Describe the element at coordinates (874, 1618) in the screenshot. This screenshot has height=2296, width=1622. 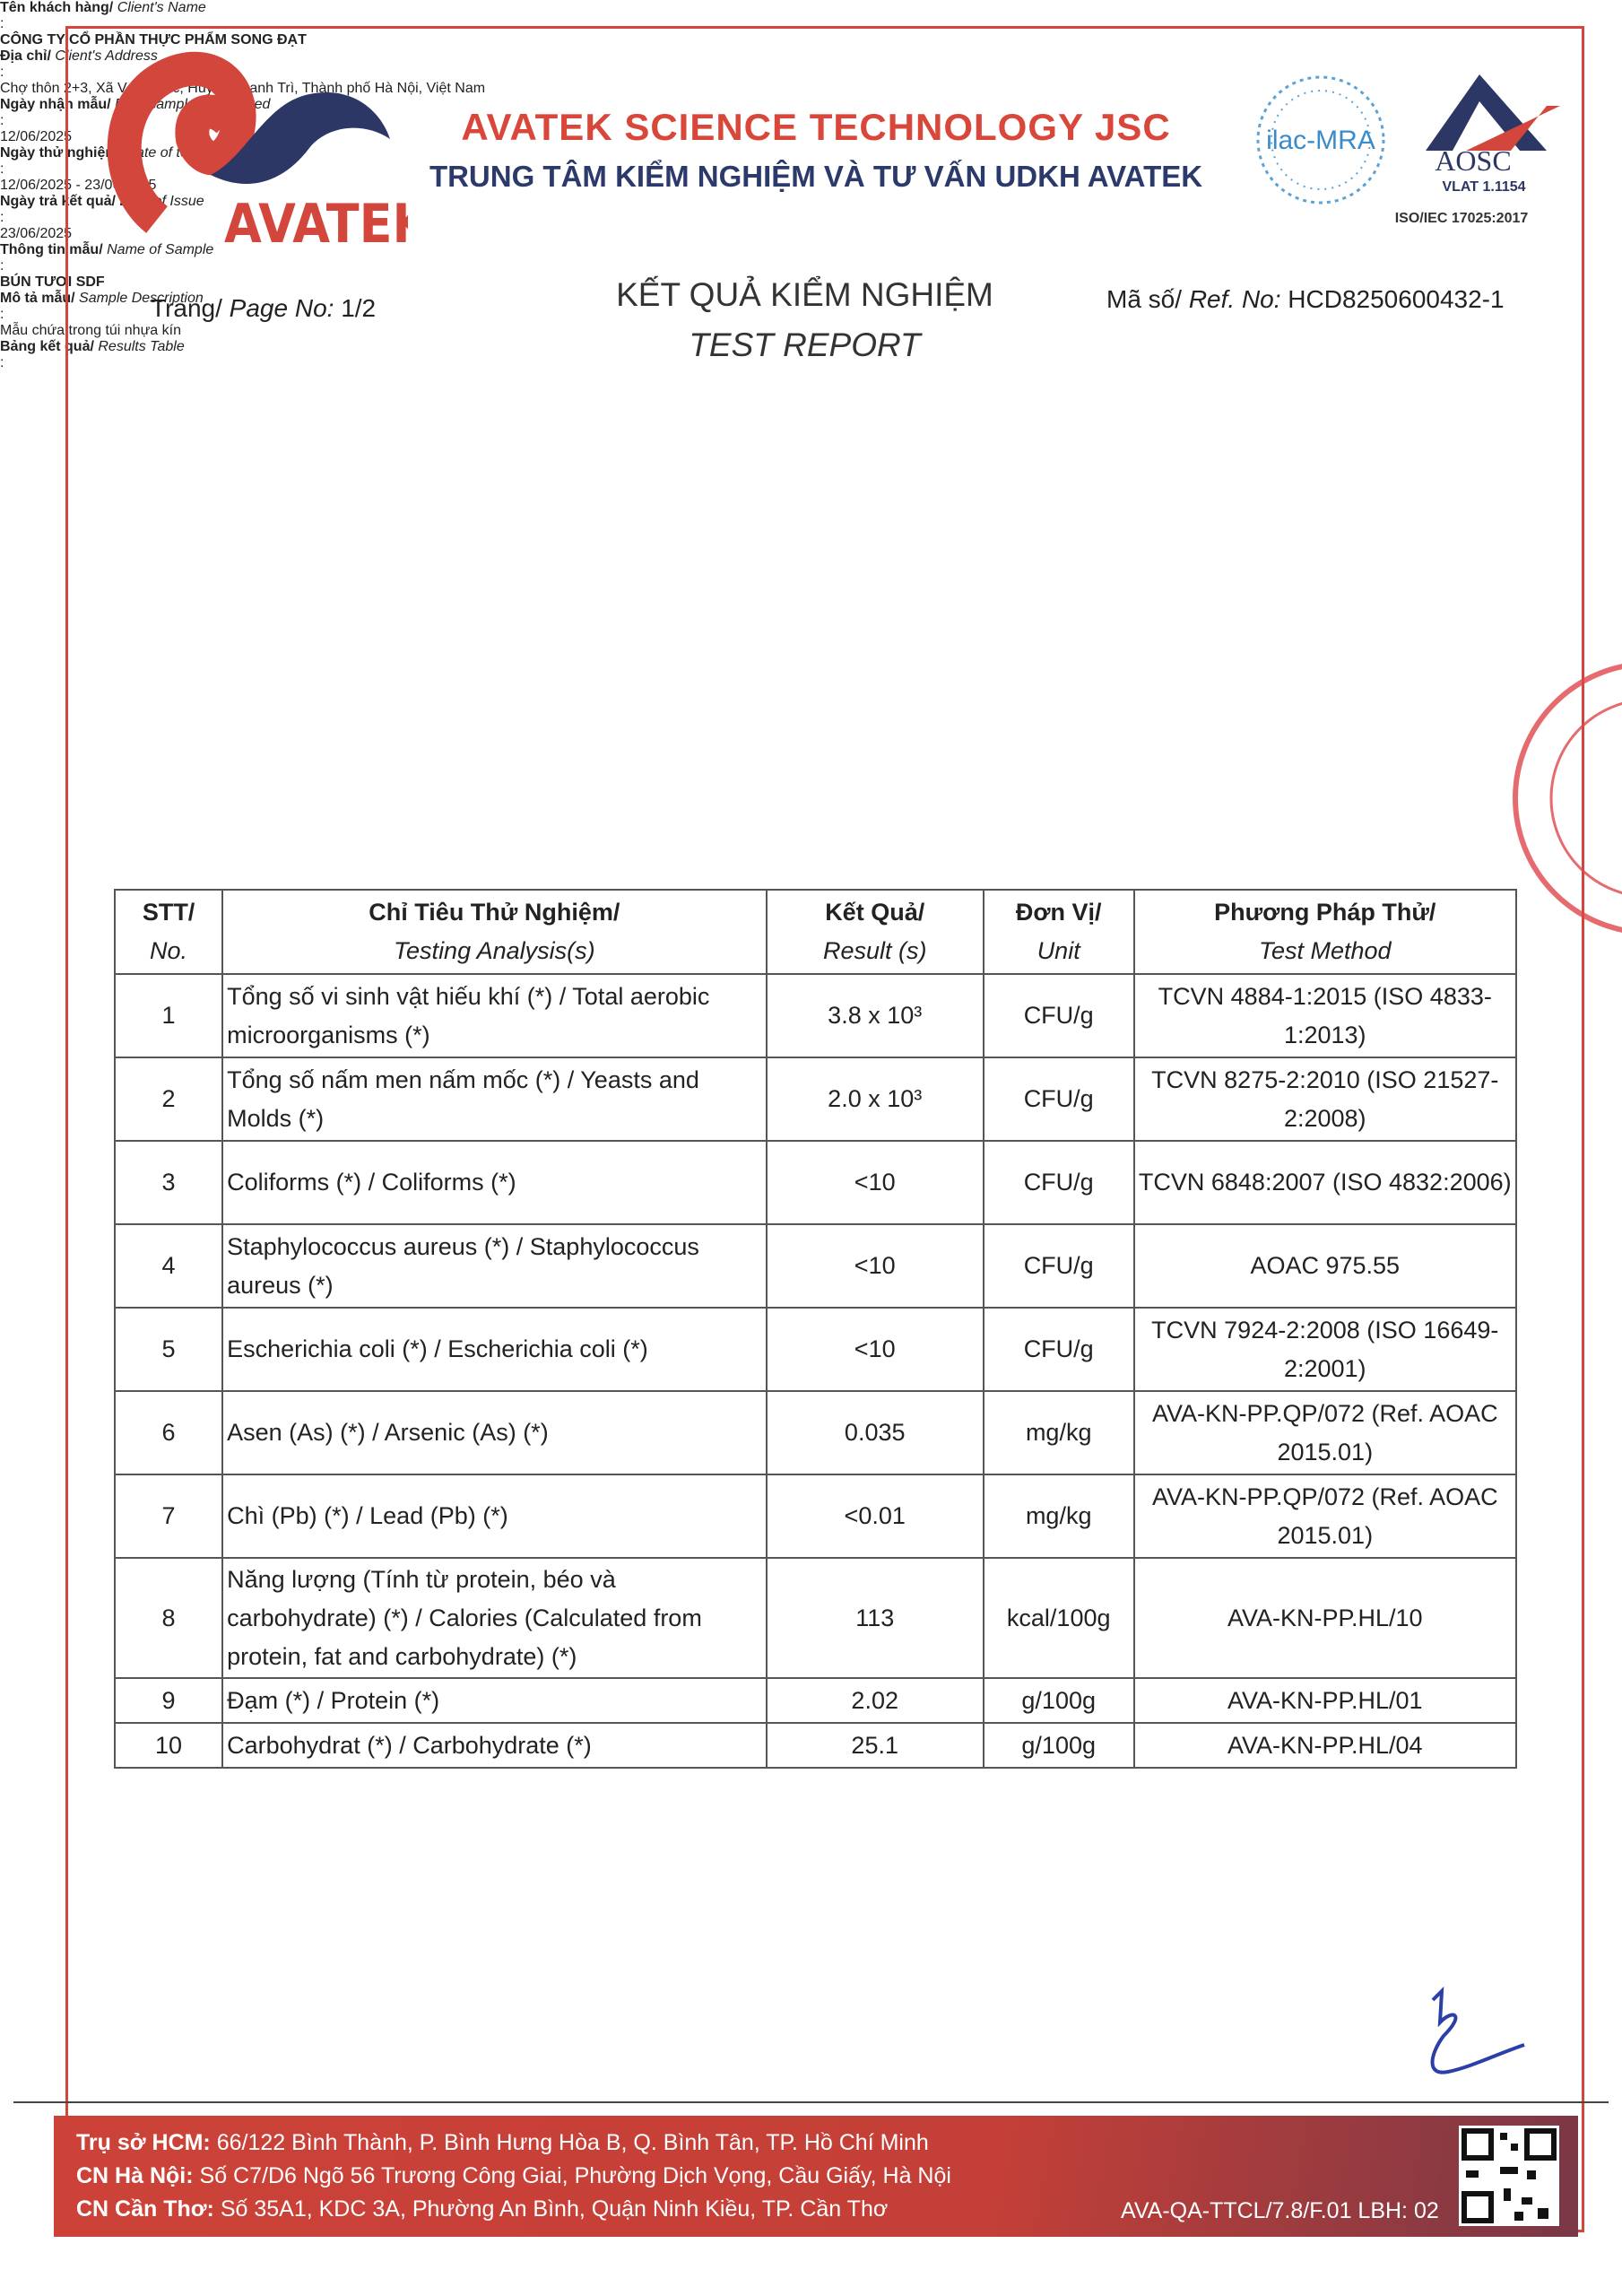
I see `table-cell: 113` at that location.